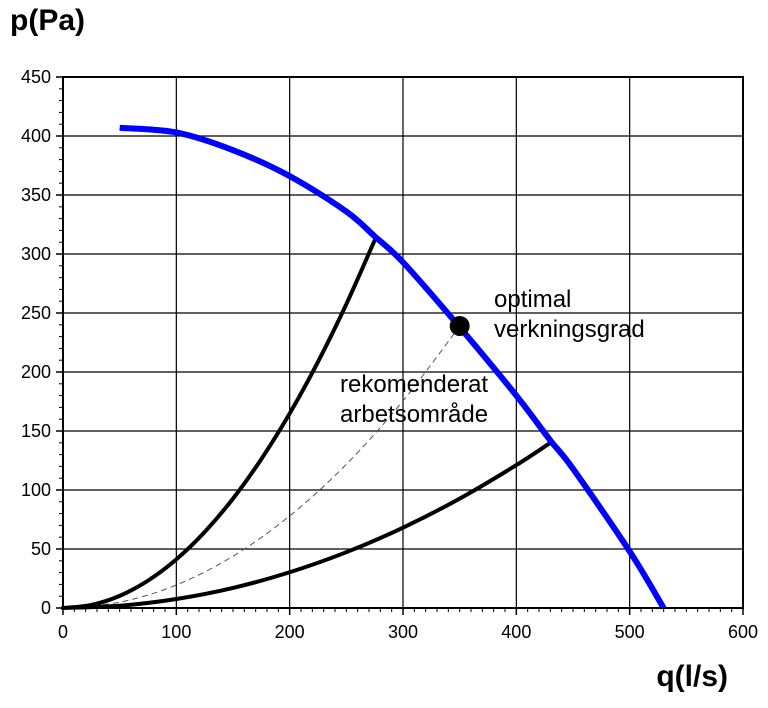 This screenshot has width=768, height=708. I want to click on x-axis-title: q(l/s), so click(692, 676).